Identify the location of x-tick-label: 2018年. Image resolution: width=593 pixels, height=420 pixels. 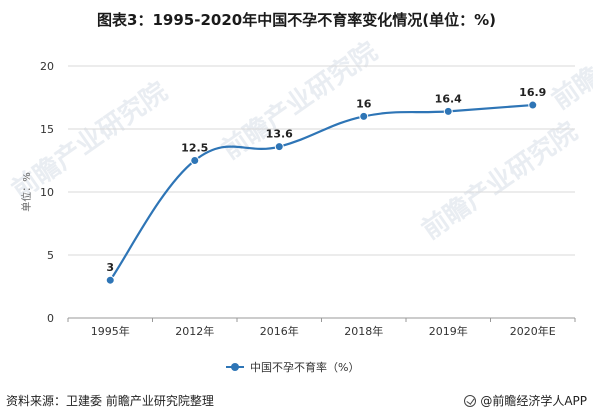
(363, 331).